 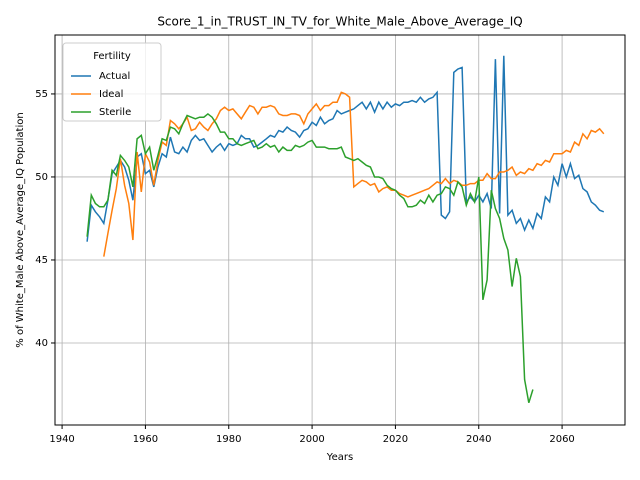 What do you see at coordinates (41, 343) in the screenshot?
I see `y-tick-label: 40` at bounding box center [41, 343].